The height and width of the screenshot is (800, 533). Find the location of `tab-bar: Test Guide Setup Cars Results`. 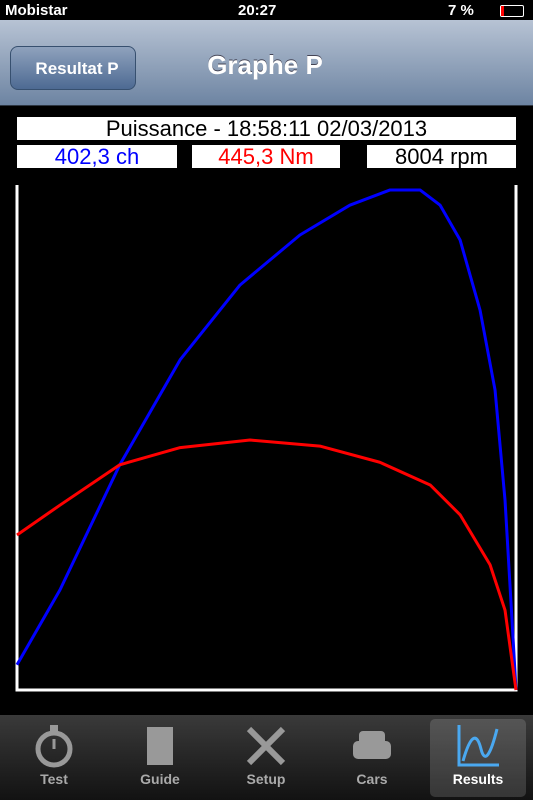

tab-bar: Test Guide Setup Cars Results is located at coordinates (266, 757).